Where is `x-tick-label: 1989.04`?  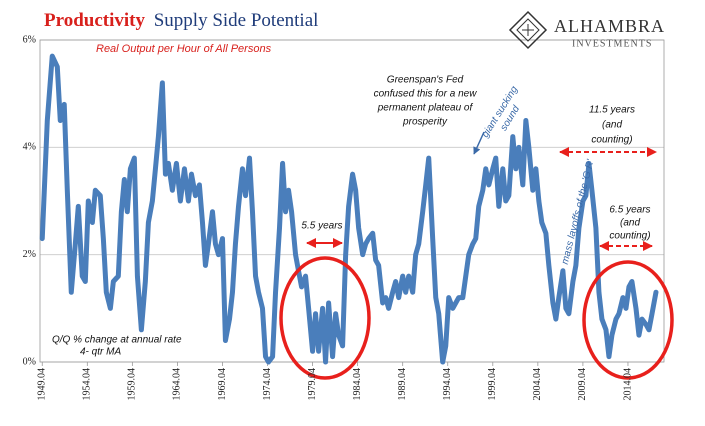 x-tick-label: 1989.04 is located at coordinates (402, 384).